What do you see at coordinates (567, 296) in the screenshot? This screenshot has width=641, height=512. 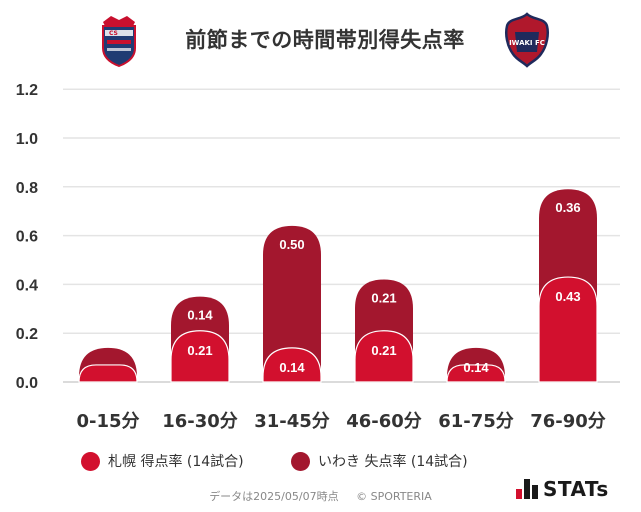 I see `data-label-sapporo: 0.43` at bounding box center [567, 296].